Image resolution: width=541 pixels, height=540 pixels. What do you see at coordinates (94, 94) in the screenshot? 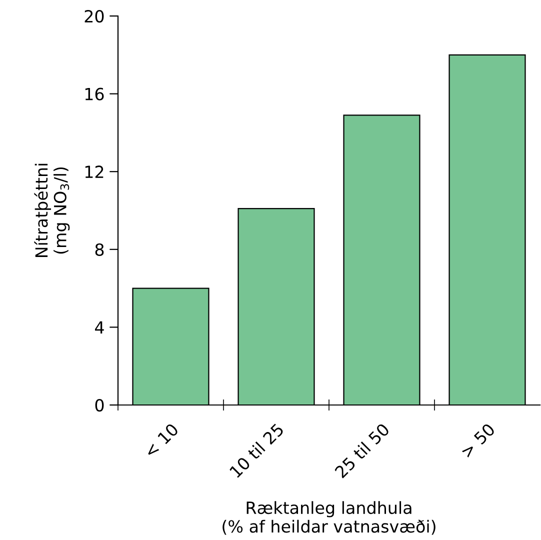
I see `y-tick-label: 16` at bounding box center [94, 94].